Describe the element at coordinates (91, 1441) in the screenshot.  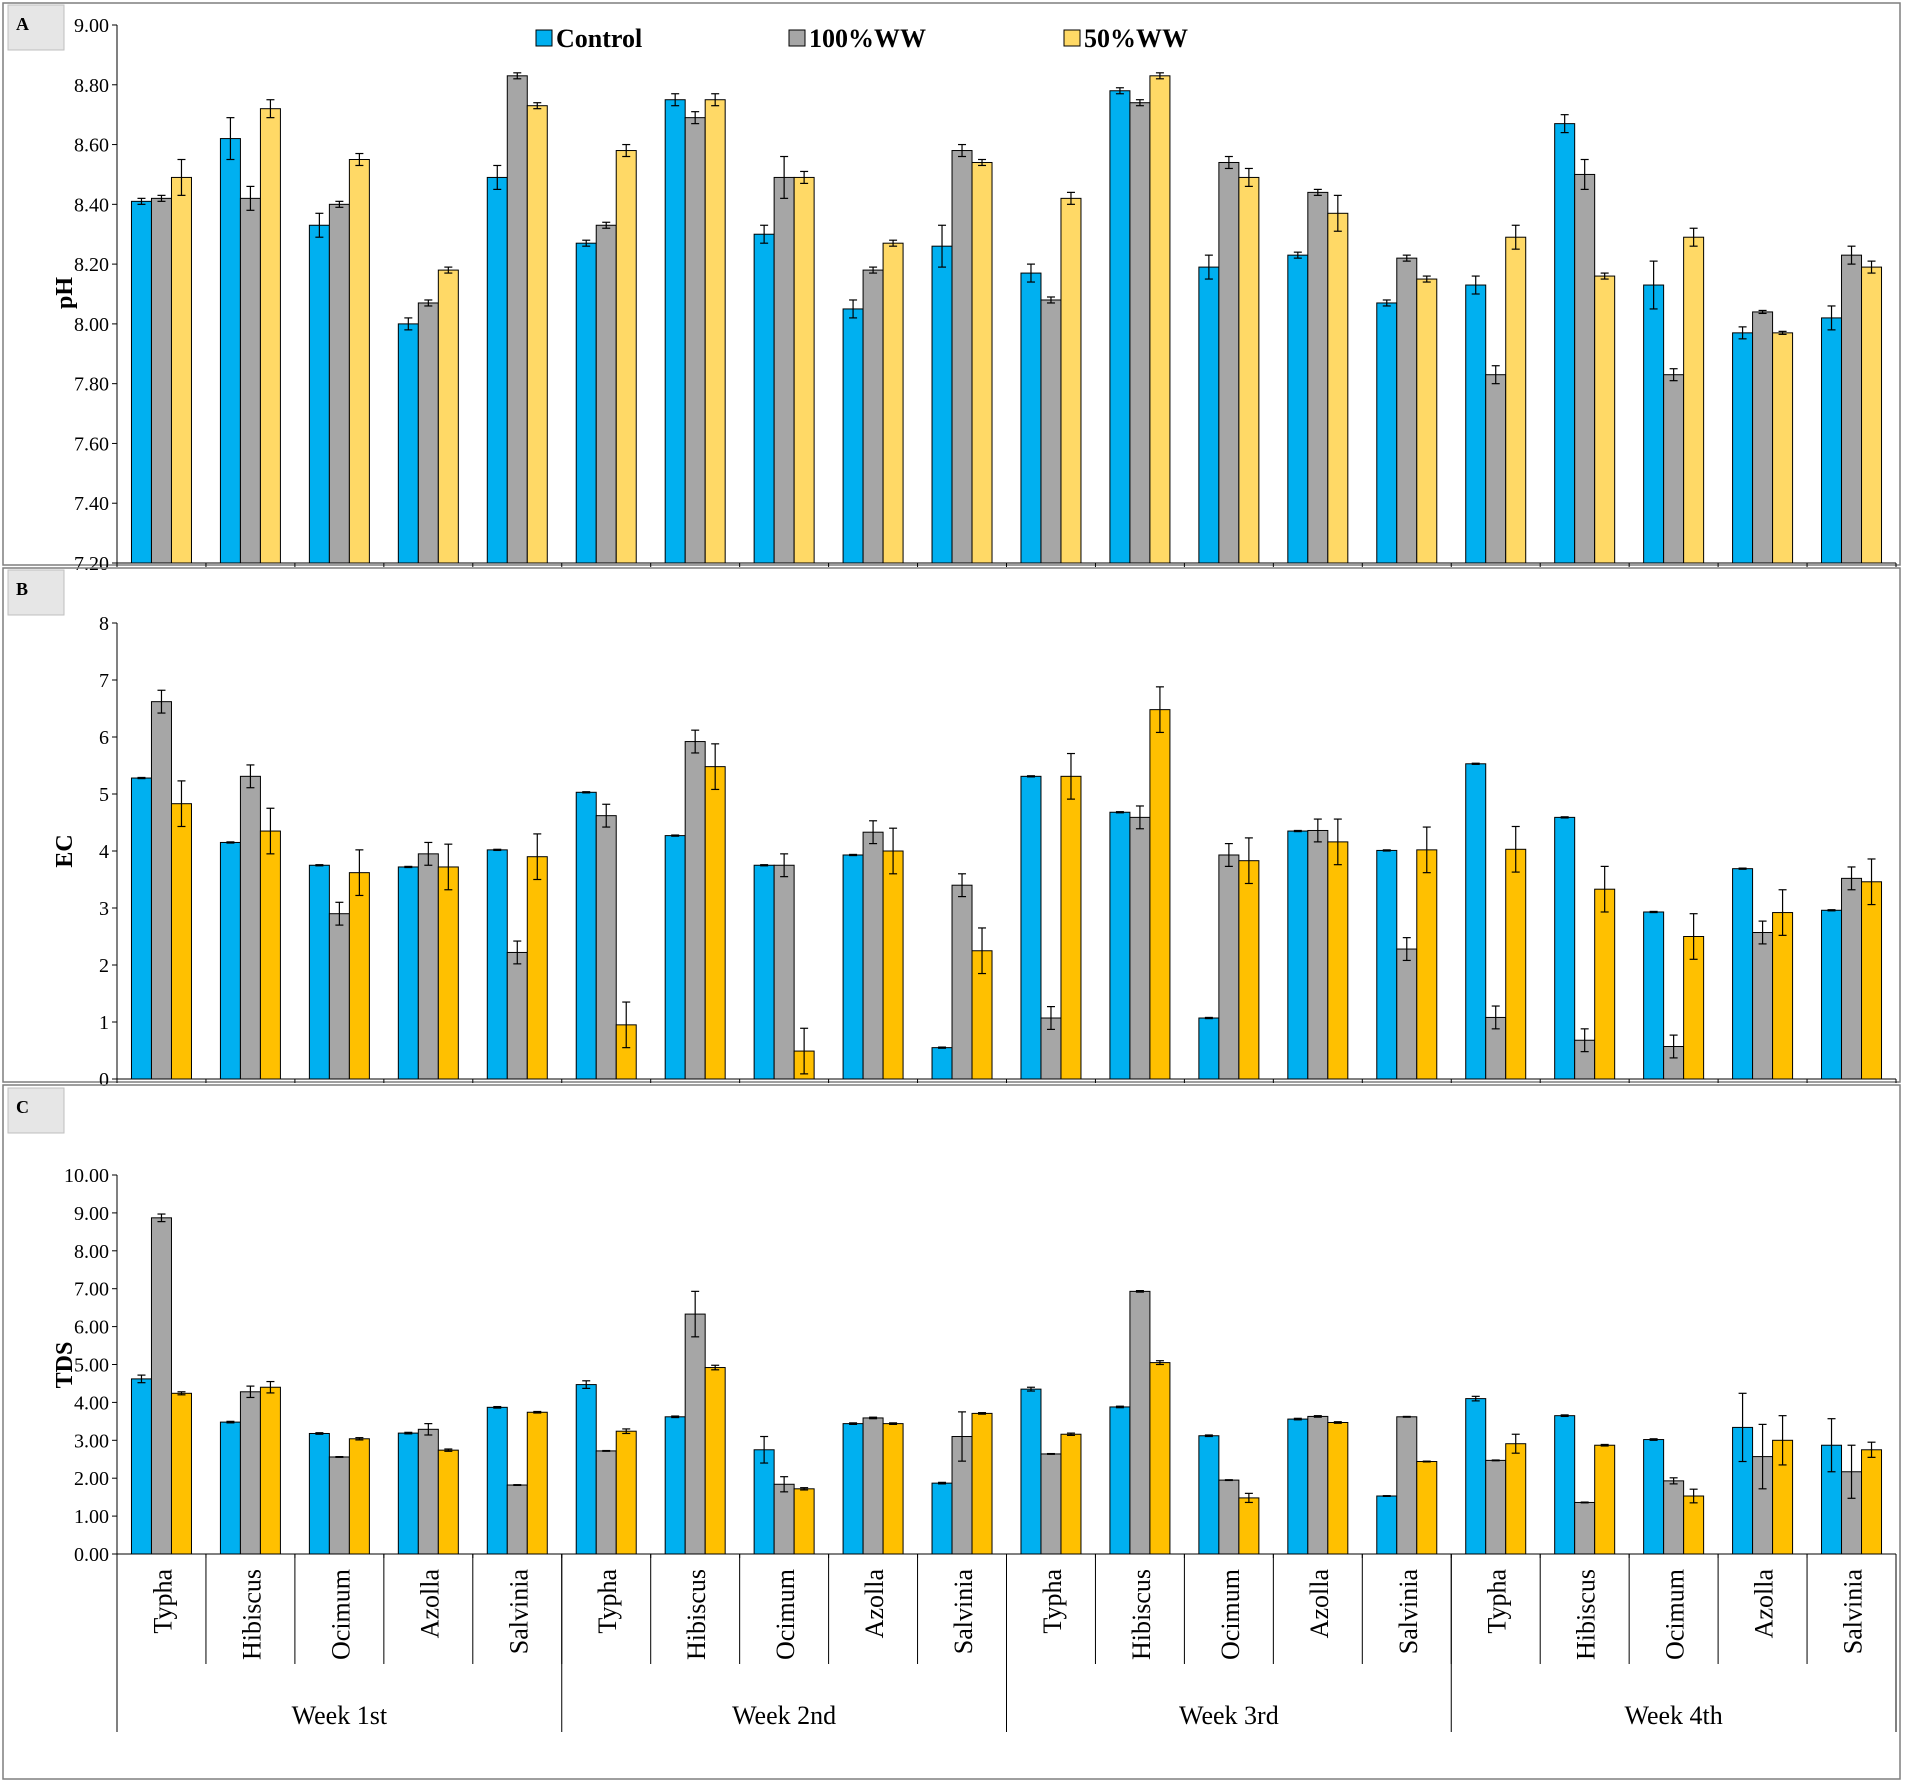
I see `y-tick-label: 3.00` at that location.